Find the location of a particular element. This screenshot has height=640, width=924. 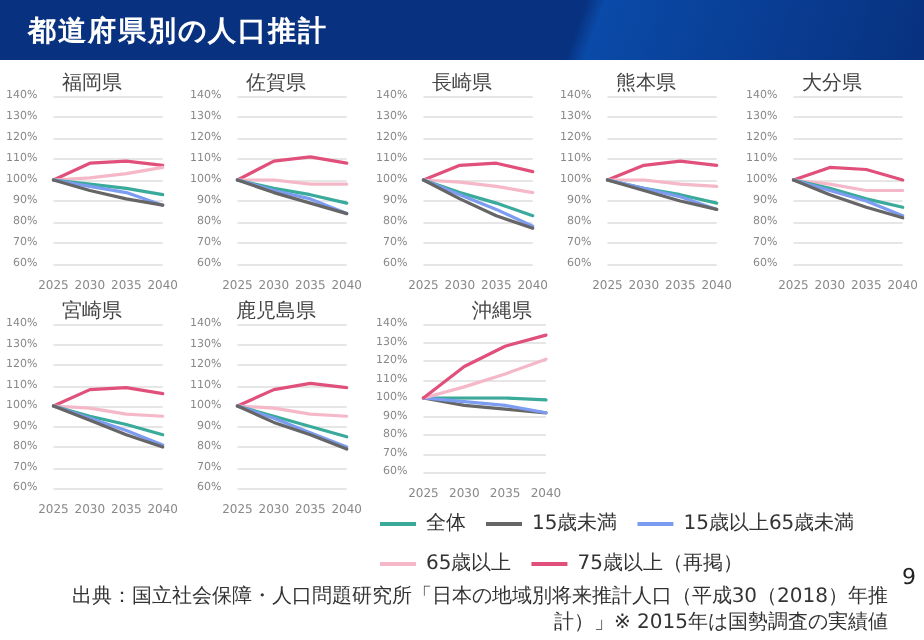

chart-title: 佐賀県 is located at coordinates (276, 83).